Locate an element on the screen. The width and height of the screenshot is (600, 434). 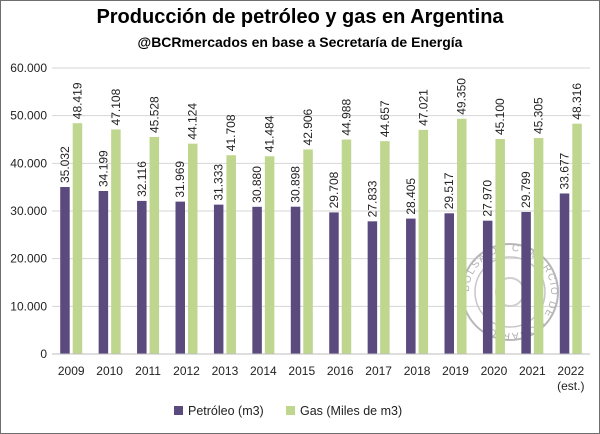
data-label-gas: 41.708 is located at coordinates (231, 132).